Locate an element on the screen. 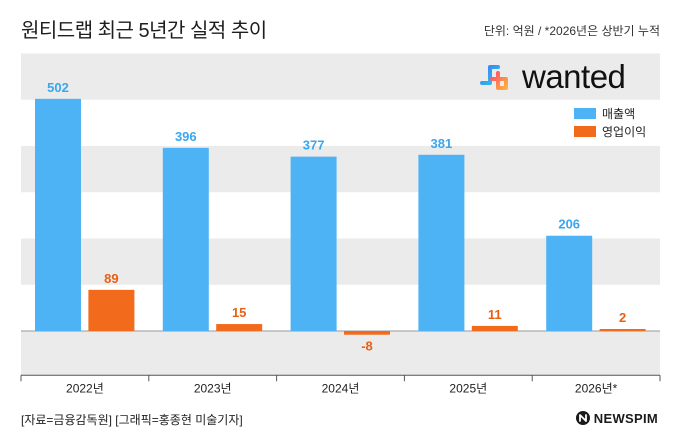  legend-item-revenue: 매출액 is located at coordinates (610, 113).